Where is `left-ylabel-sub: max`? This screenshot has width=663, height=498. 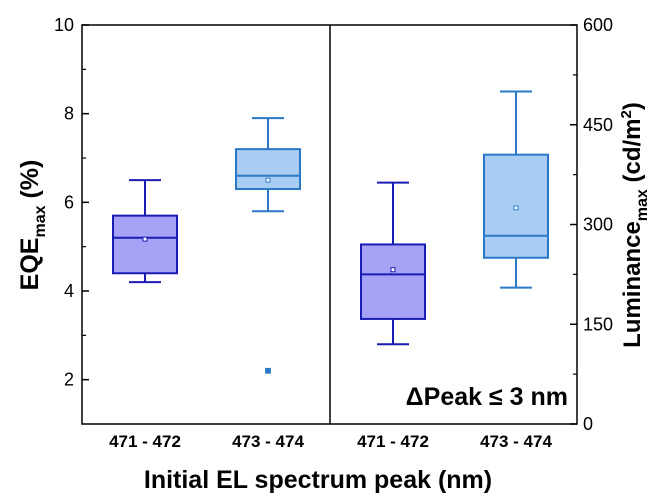 left-ylabel-sub: max is located at coordinates (40, 221).